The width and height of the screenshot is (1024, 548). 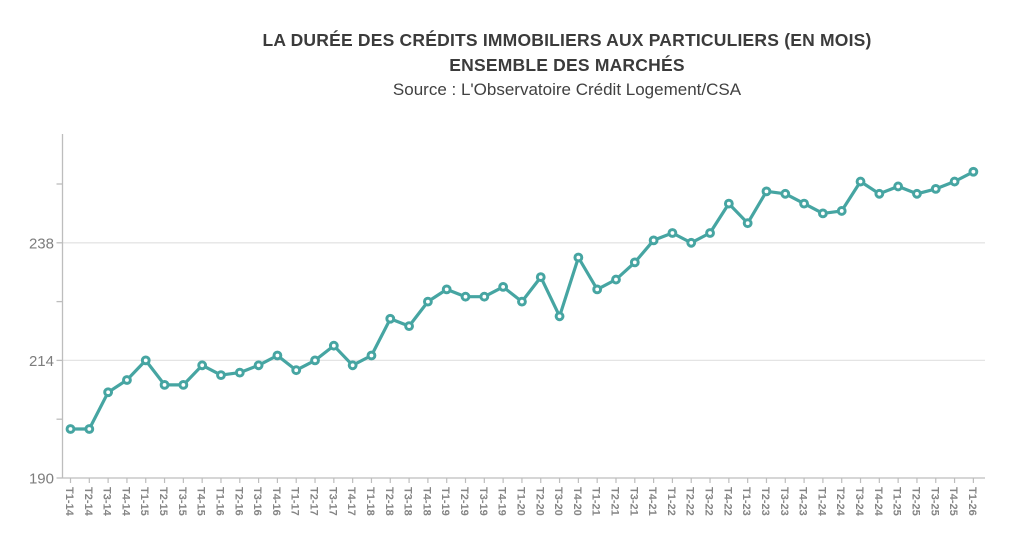 I want to click on x-tick-label: T1-14, so click(x=69, y=502).